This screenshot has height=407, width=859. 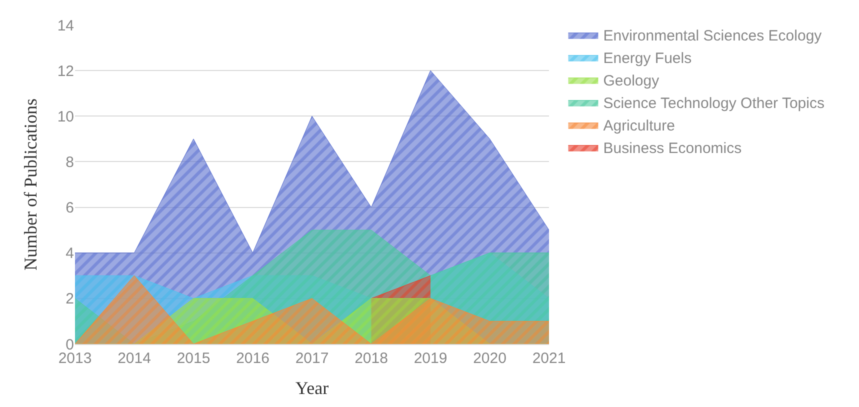 What do you see at coordinates (549, 358) in the screenshot?
I see `x-tick-label: 2021` at bounding box center [549, 358].